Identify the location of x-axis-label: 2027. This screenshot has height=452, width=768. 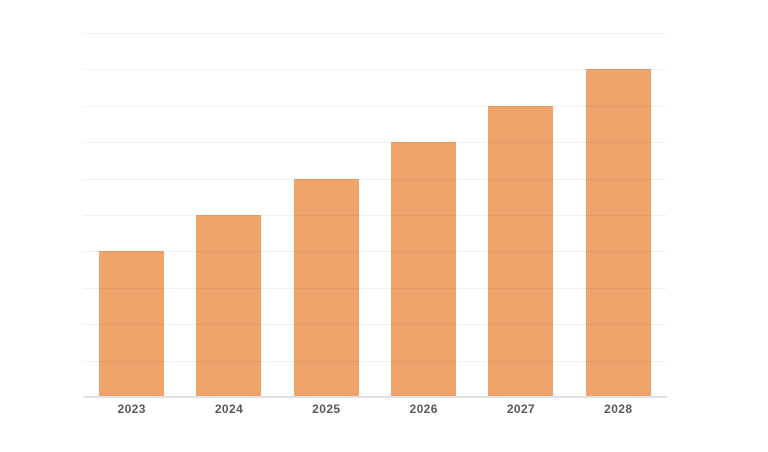
(521, 409).